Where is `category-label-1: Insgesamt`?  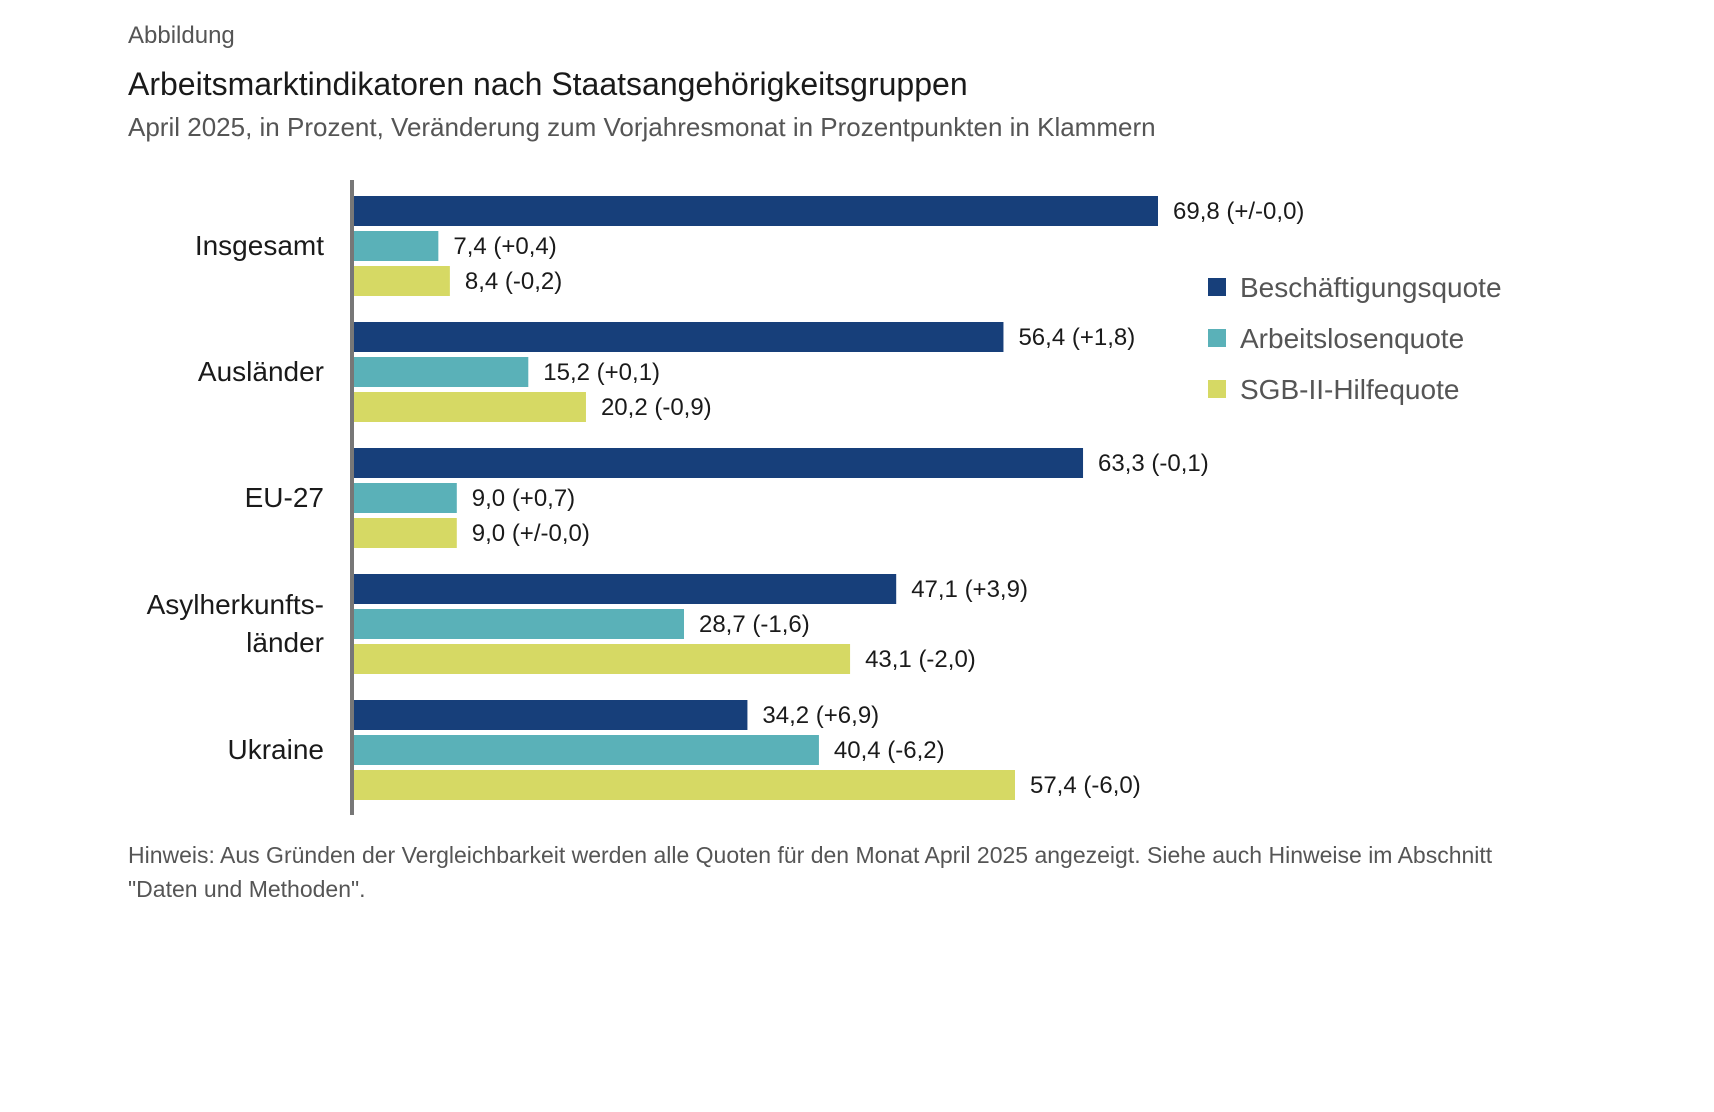 category-label-1: Insgesamt is located at coordinates (259, 245).